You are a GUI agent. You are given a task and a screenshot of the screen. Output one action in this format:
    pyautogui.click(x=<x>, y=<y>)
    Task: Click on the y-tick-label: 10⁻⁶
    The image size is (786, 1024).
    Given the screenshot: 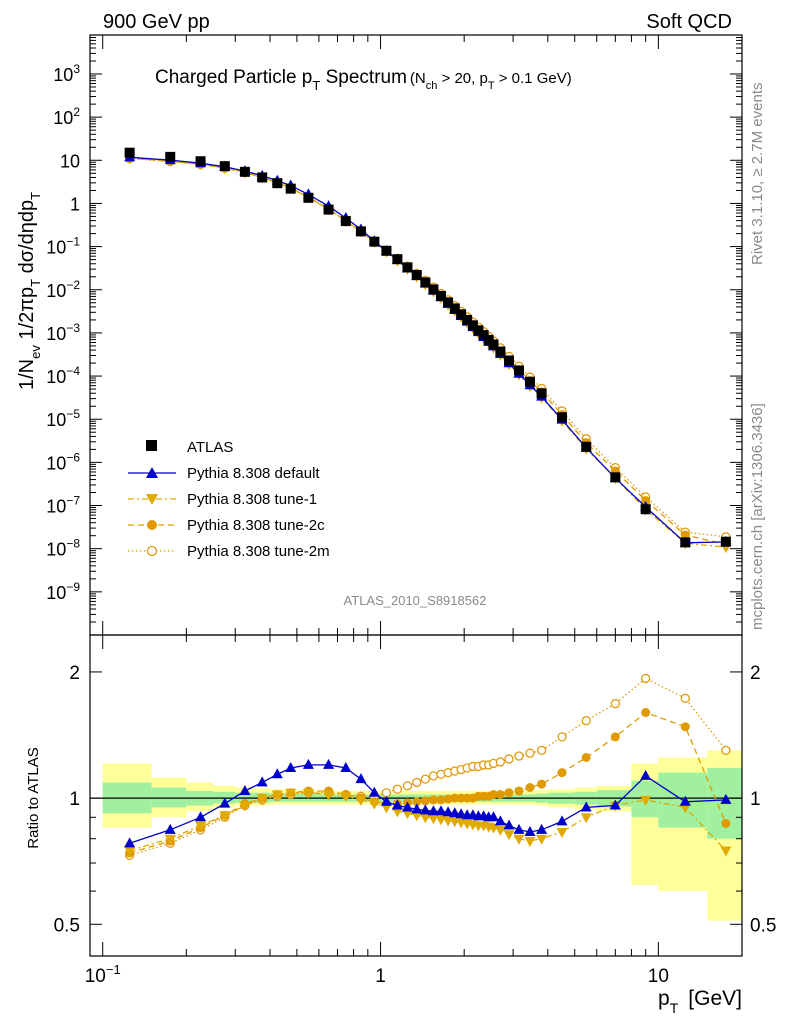 What is the action you would take?
    pyautogui.click(x=63, y=461)
    